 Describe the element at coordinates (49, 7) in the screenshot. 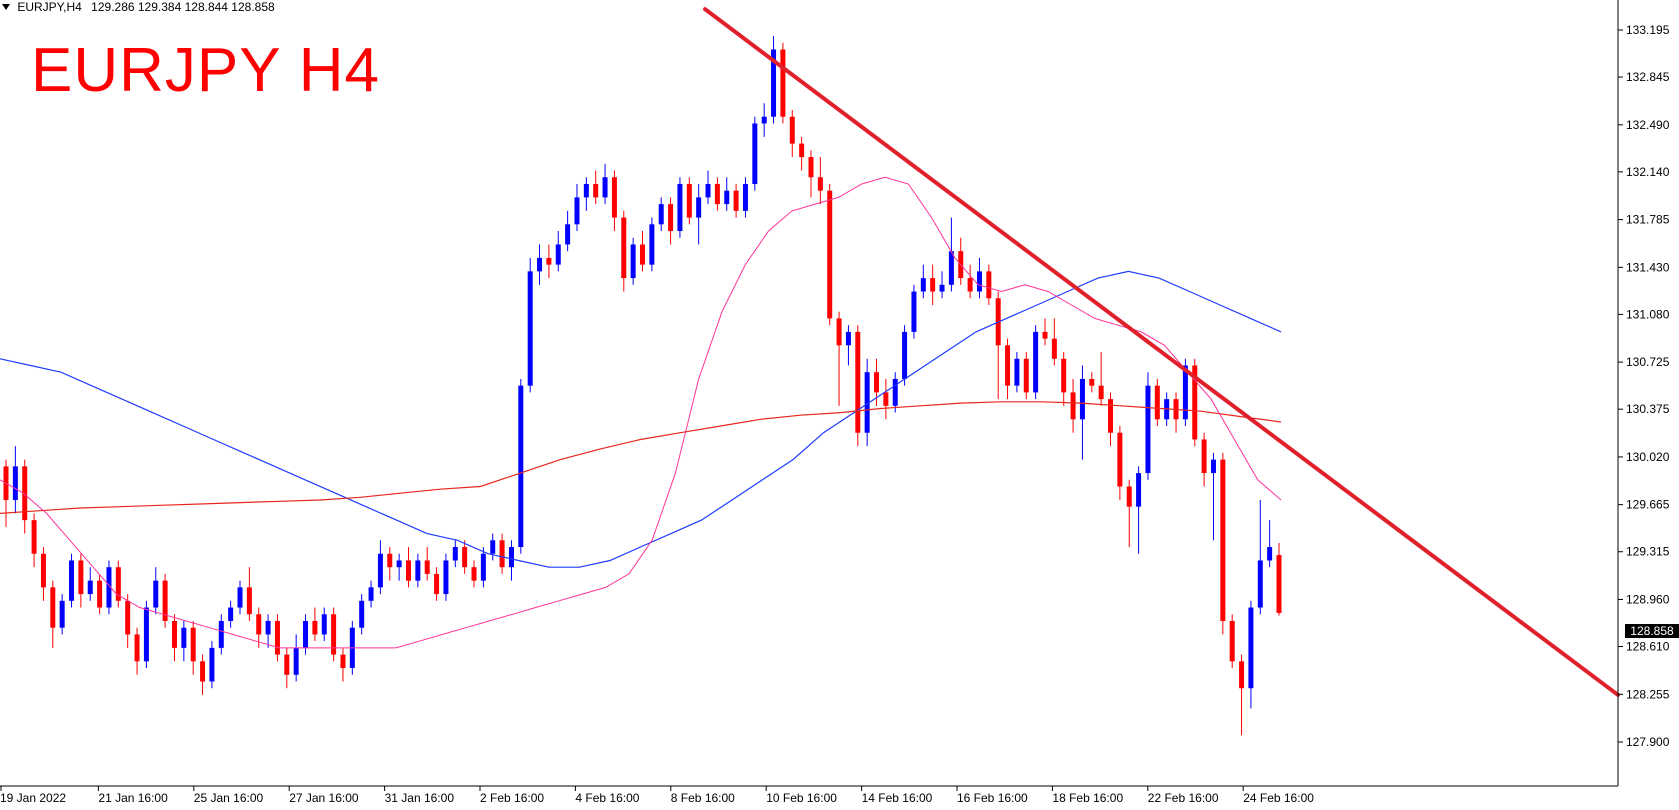

I see `symbol-label: EURJPY,H4` at that location.